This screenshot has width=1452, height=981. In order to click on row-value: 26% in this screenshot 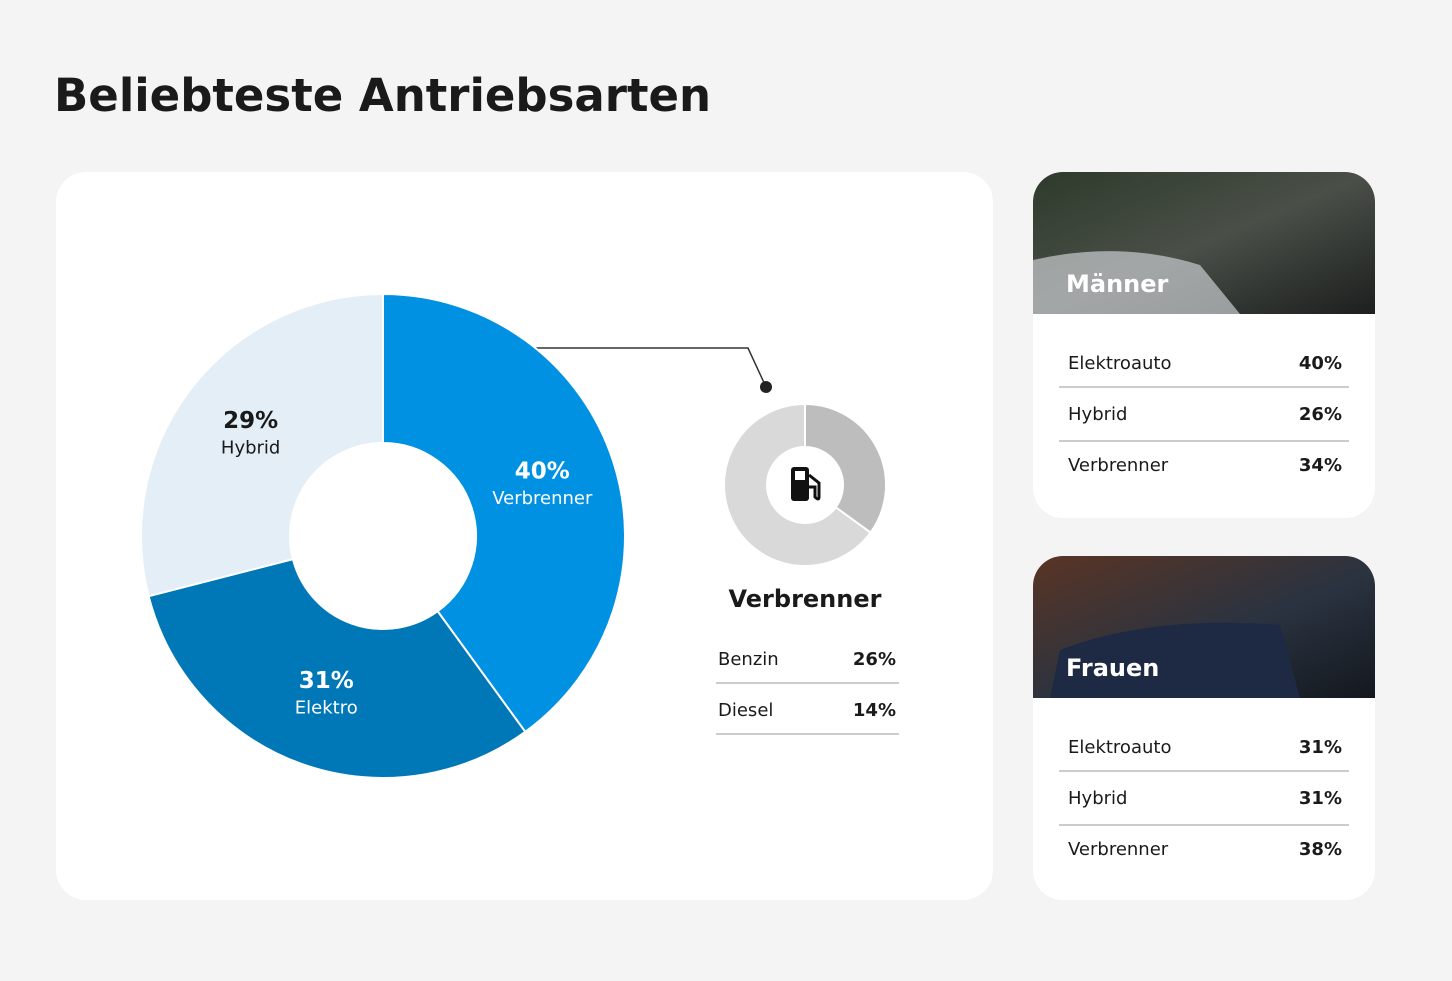, I will do `click(1320, 414)`.